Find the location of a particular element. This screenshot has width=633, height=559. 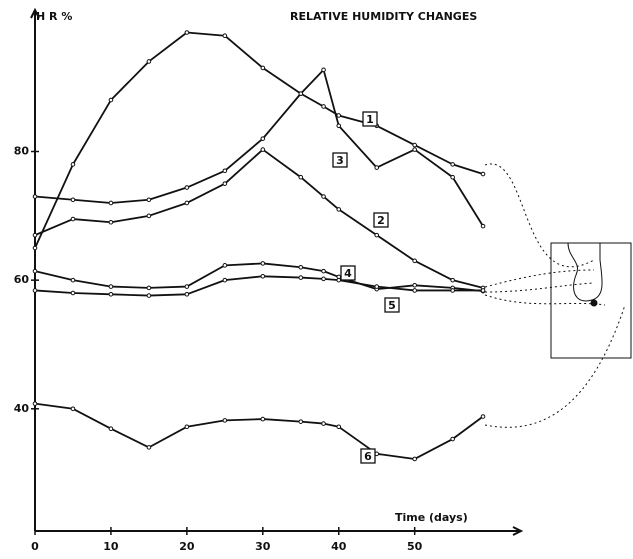

legend-label: 5 is located at coordinates (392, 305).